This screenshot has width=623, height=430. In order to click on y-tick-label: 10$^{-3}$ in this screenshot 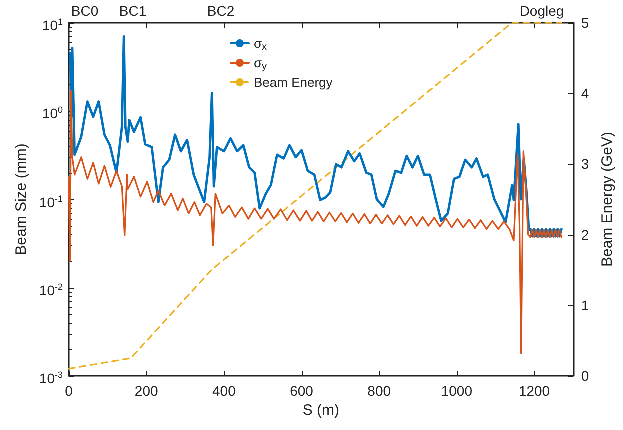, I will do `click(51, 378)`.